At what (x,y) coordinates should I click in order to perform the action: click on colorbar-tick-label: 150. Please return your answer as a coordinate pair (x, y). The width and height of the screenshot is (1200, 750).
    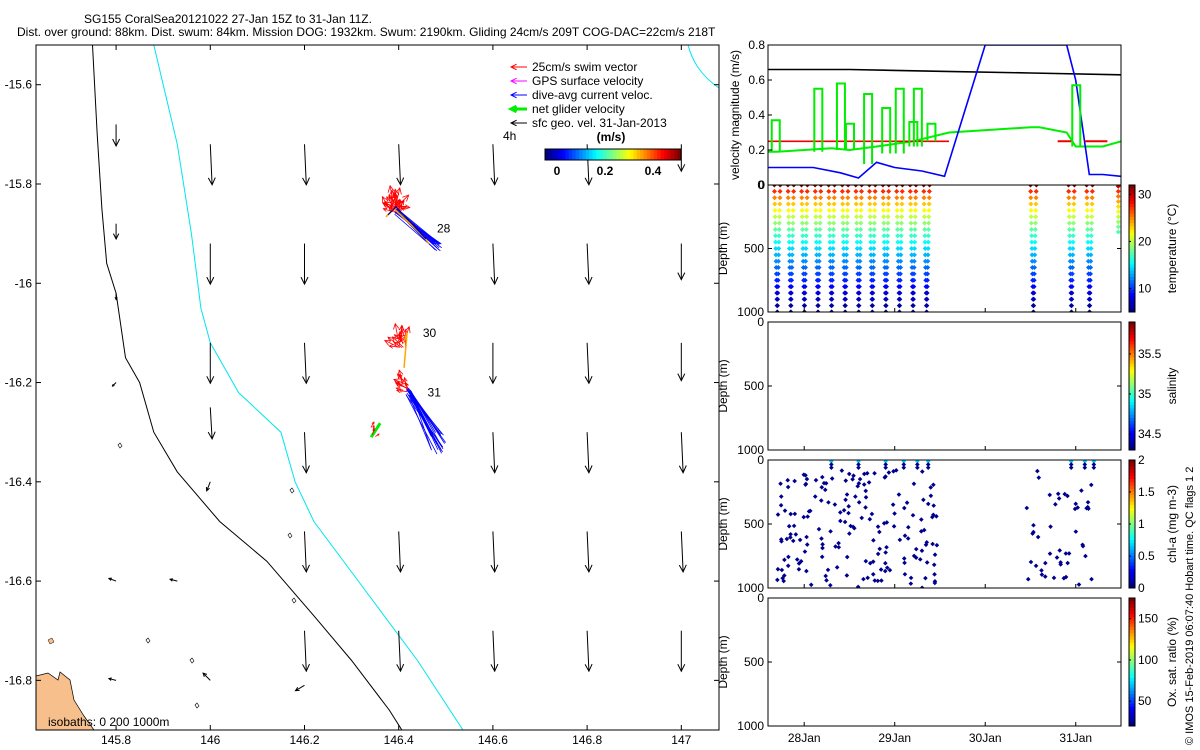
    Looking at the image, I should click on (1148, 619).